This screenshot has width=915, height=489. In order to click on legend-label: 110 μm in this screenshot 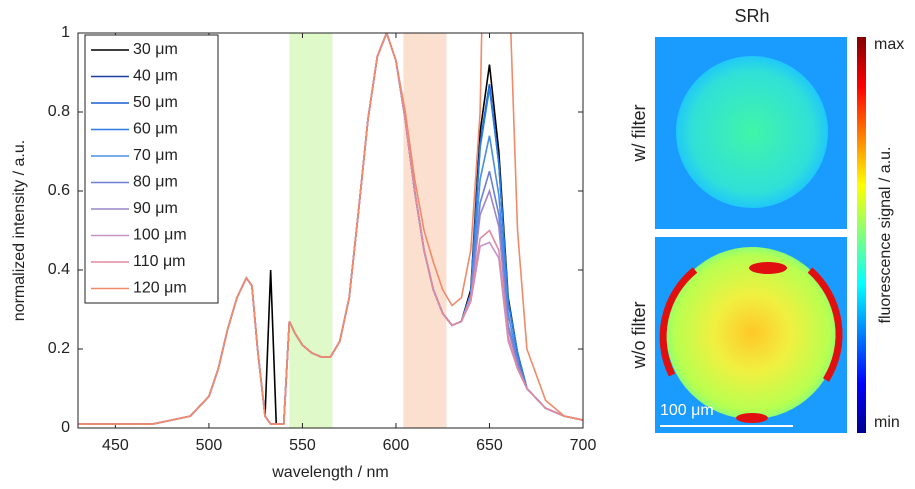, I will do `click(159, 261)`.